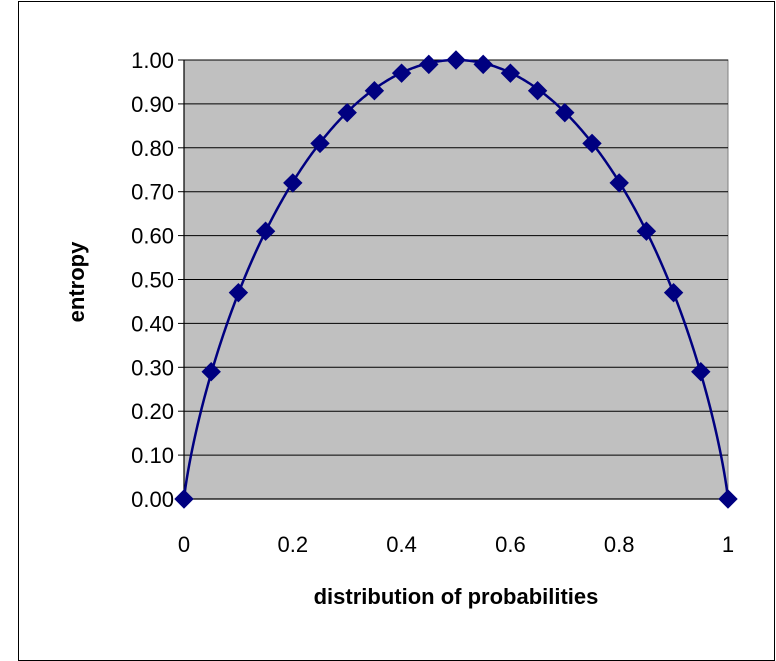  I want to click on y-tick-label: 0.50, so click(152, 280).